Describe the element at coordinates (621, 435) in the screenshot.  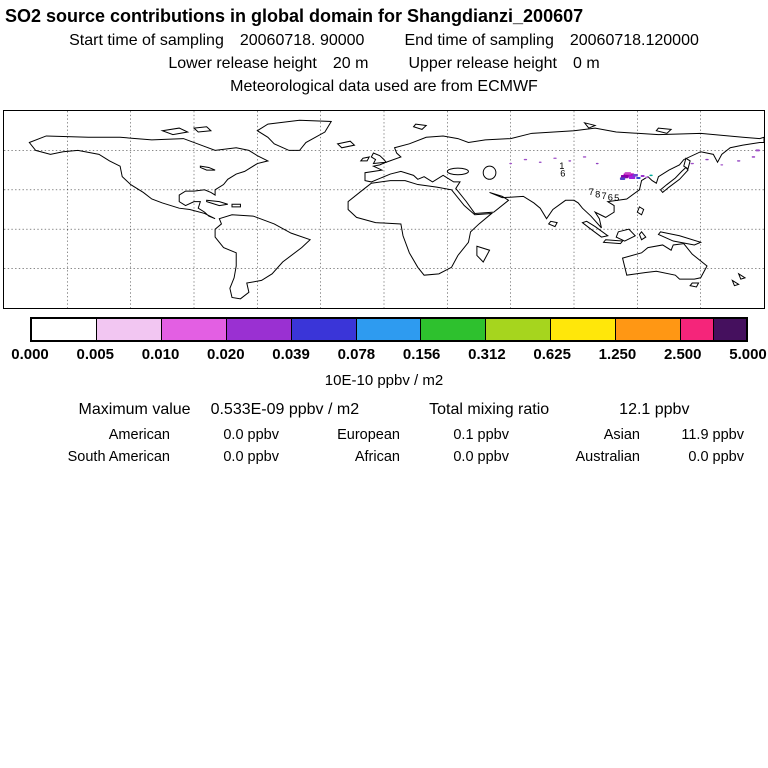
I see `region-label: Asian` at that location.